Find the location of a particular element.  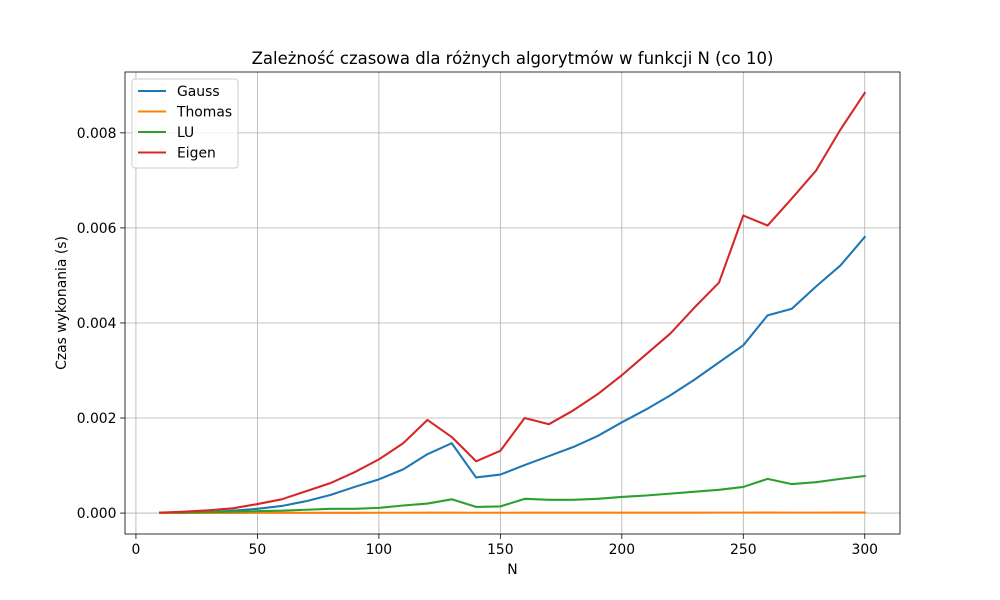

x-tick-label: 250 is located at coordinates (743, 550).